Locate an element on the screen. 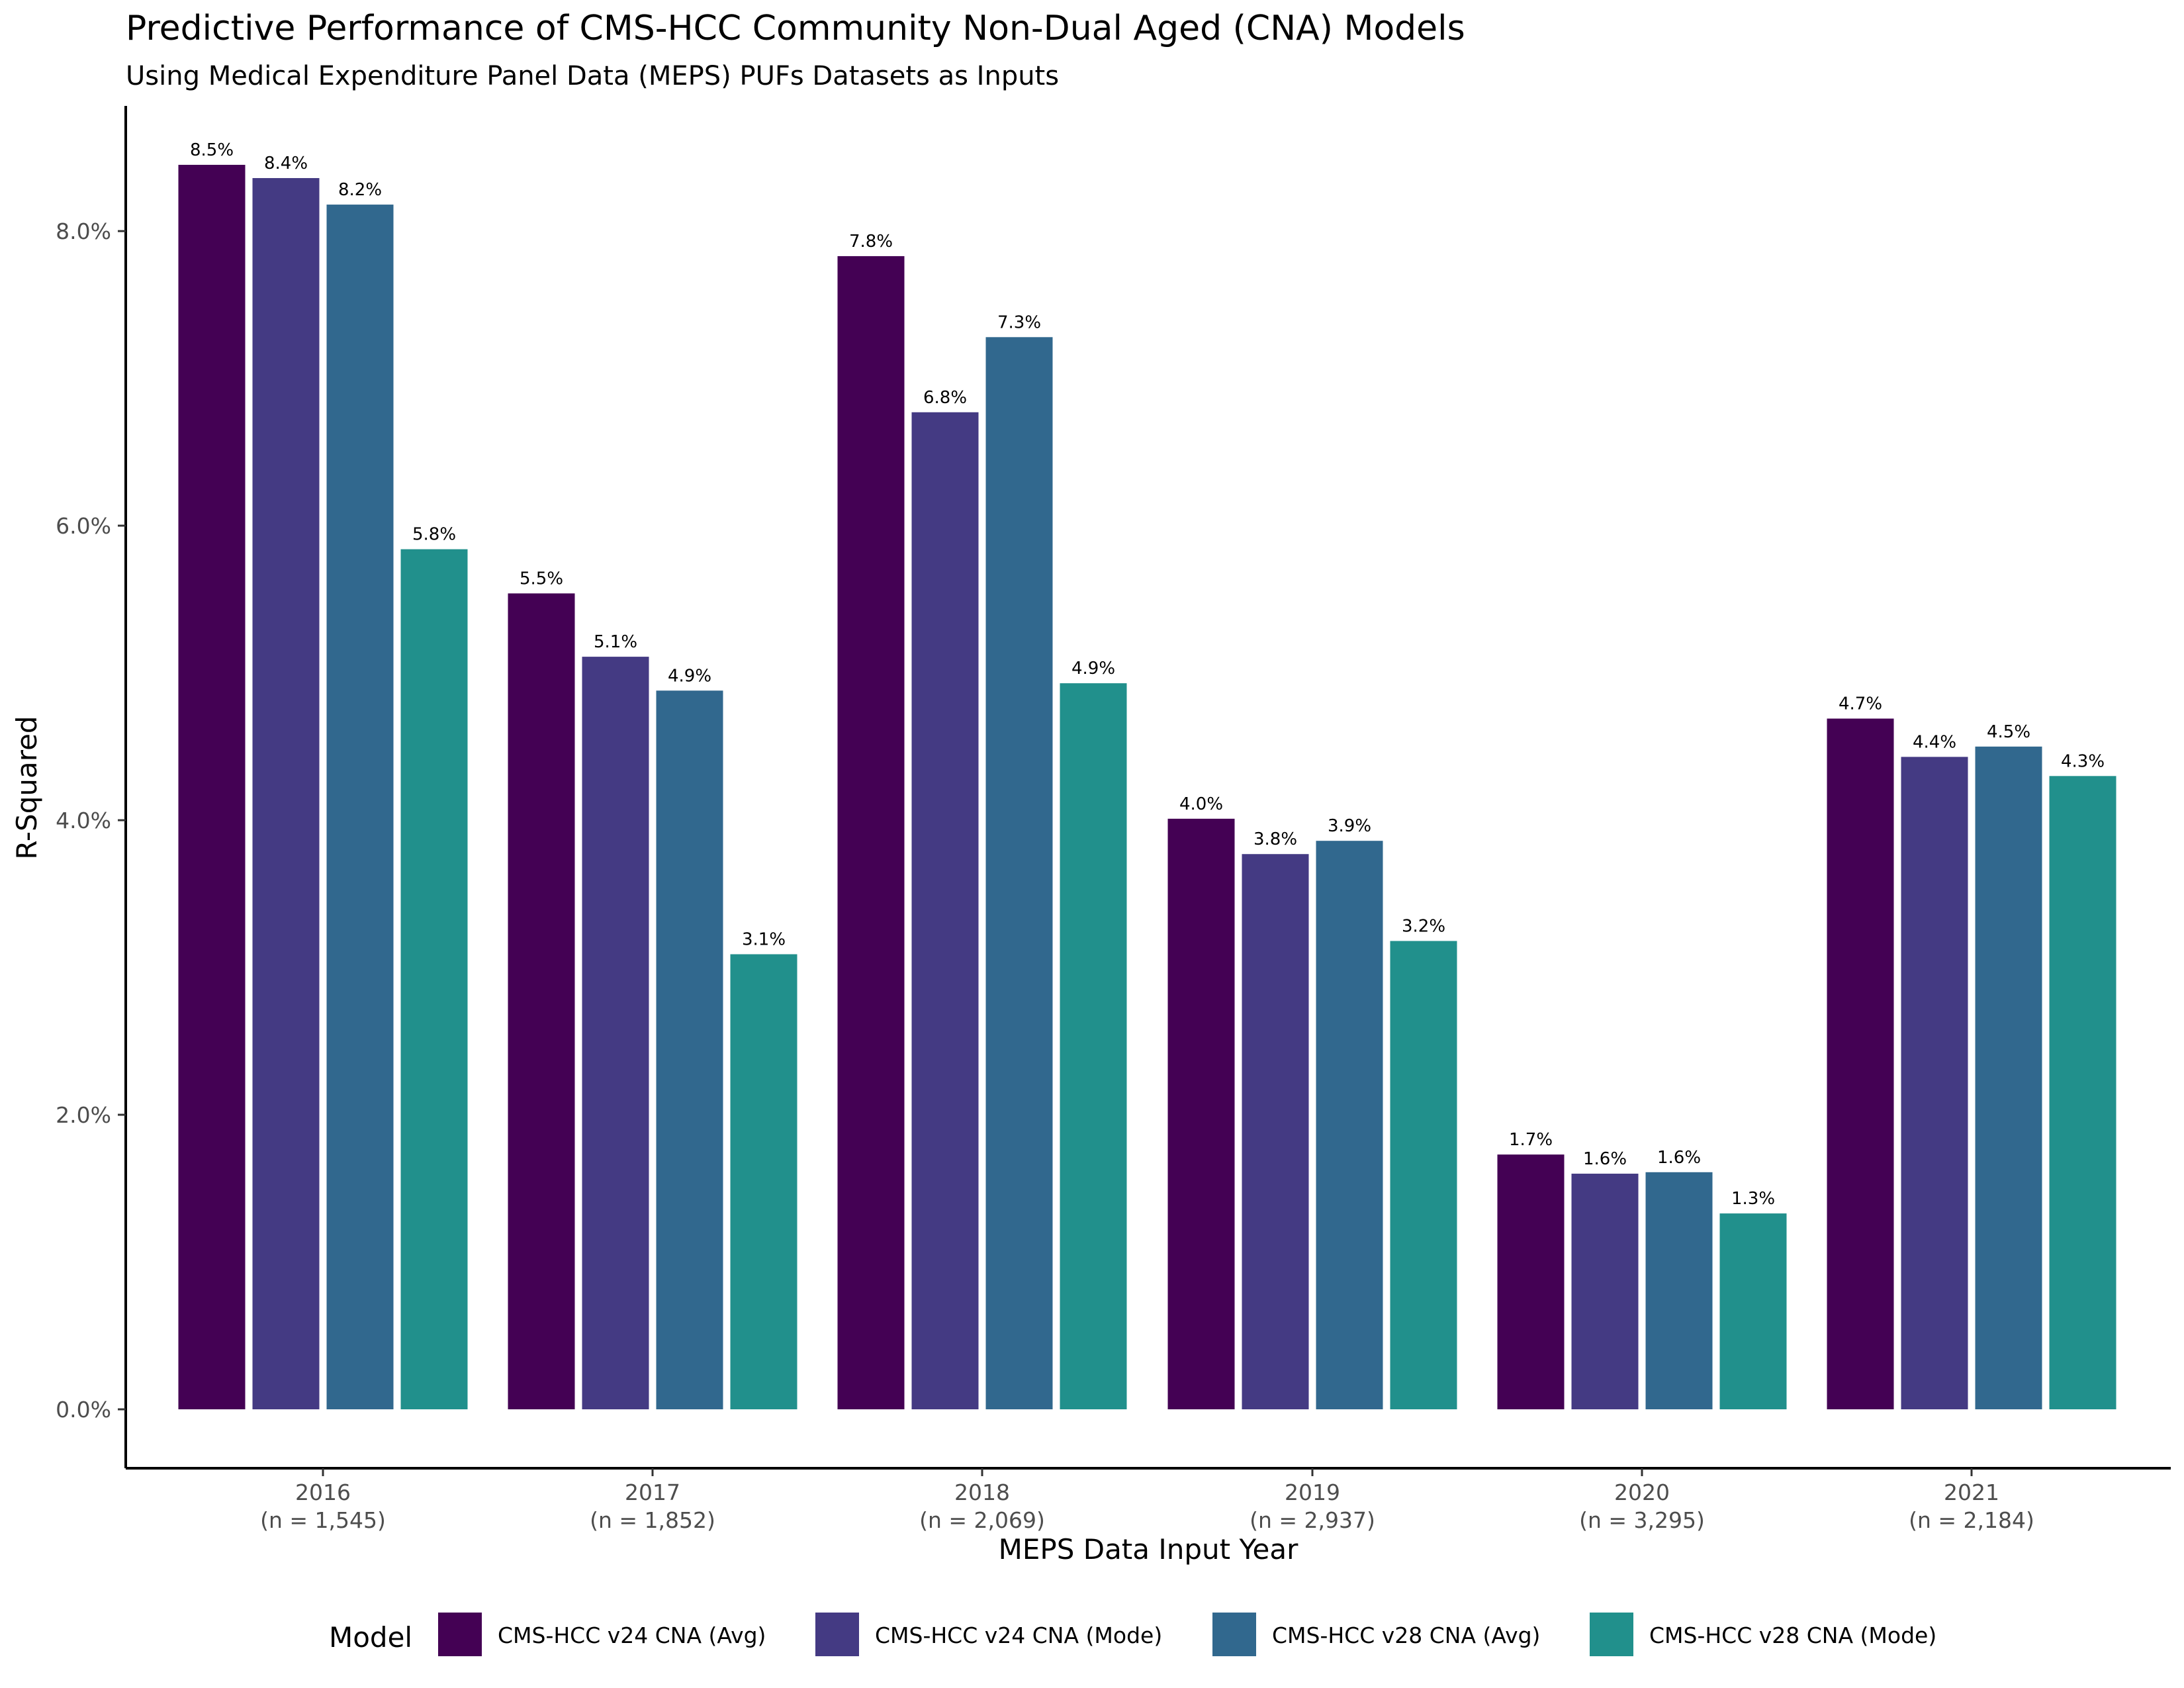  y-tick-label: 6.0% is located at coordinates (83, 526).